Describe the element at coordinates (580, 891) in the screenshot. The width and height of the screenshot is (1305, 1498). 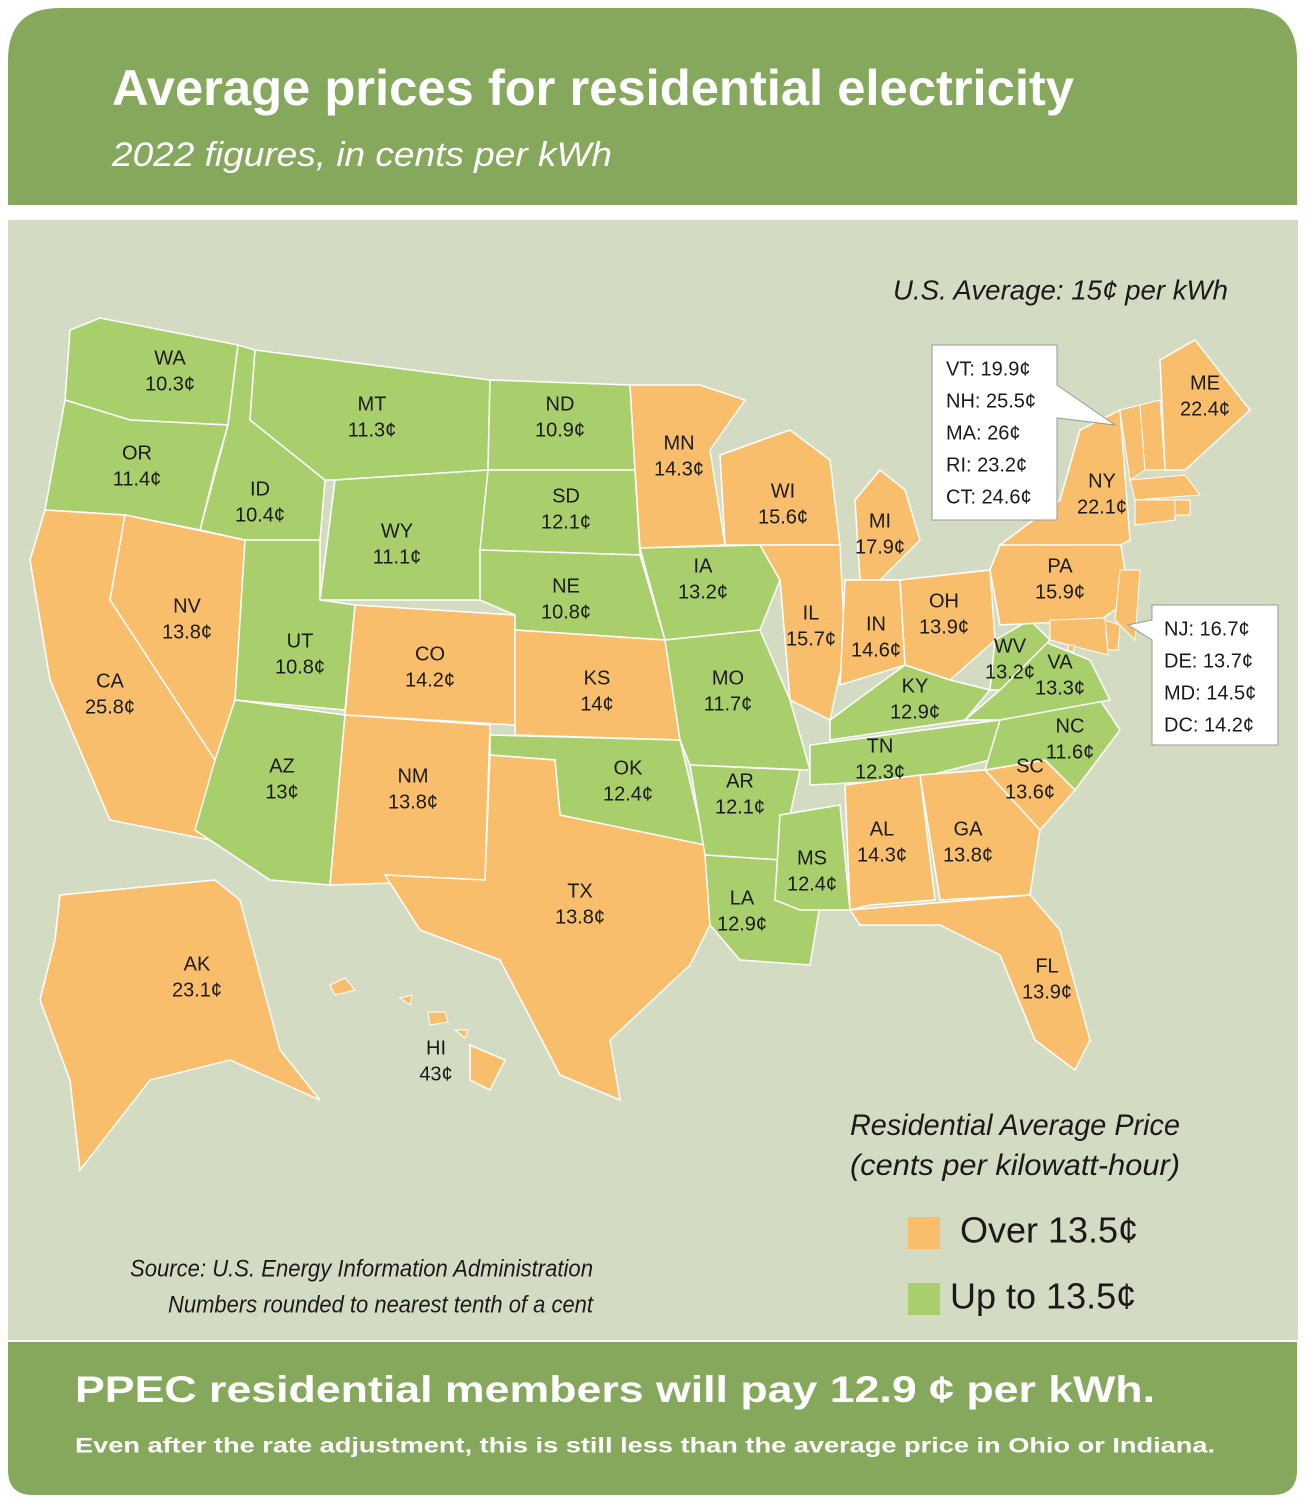
I see `state-abbr: TX` at that location.